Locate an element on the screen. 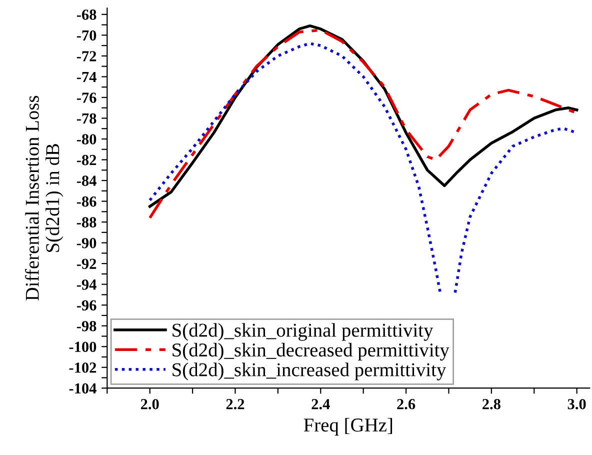 This screenshot has width=592, height=455. x-tick-label: 2.6 is located at coordinates (406, 404).